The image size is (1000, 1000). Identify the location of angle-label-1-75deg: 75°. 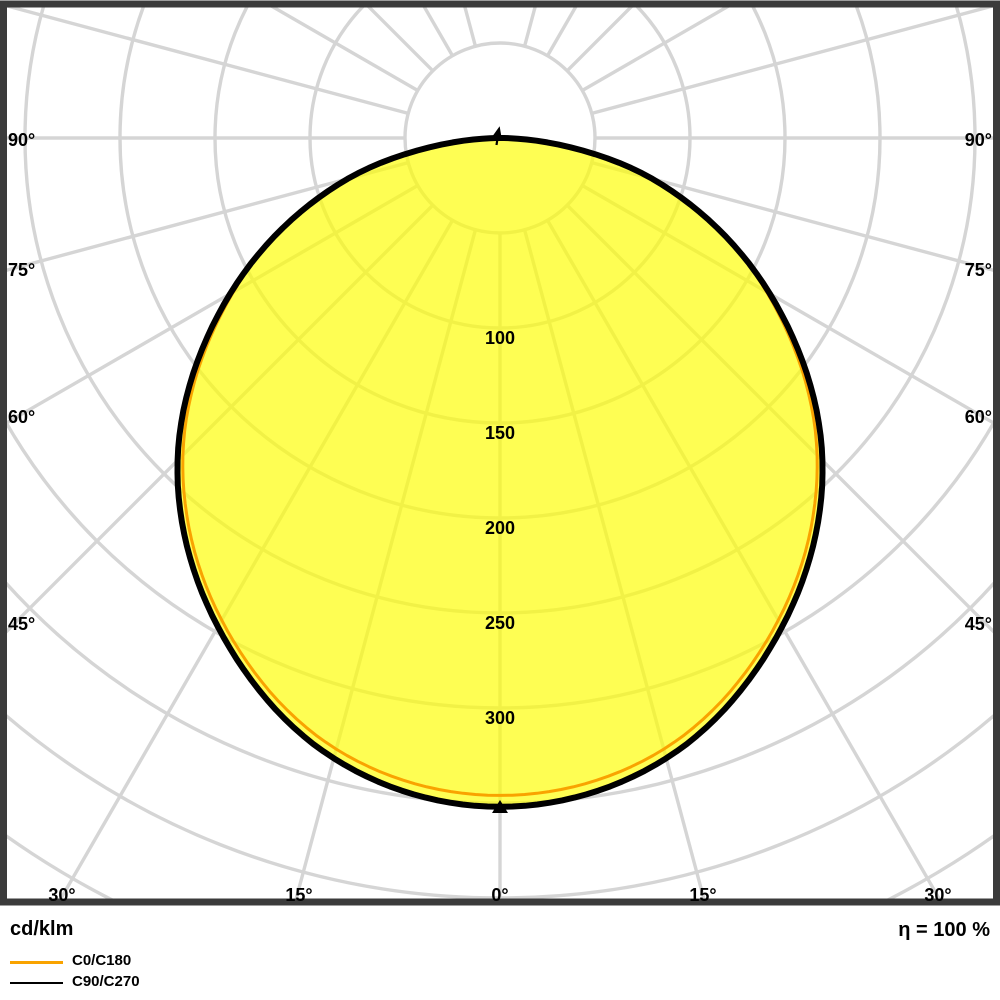
(21, 270).